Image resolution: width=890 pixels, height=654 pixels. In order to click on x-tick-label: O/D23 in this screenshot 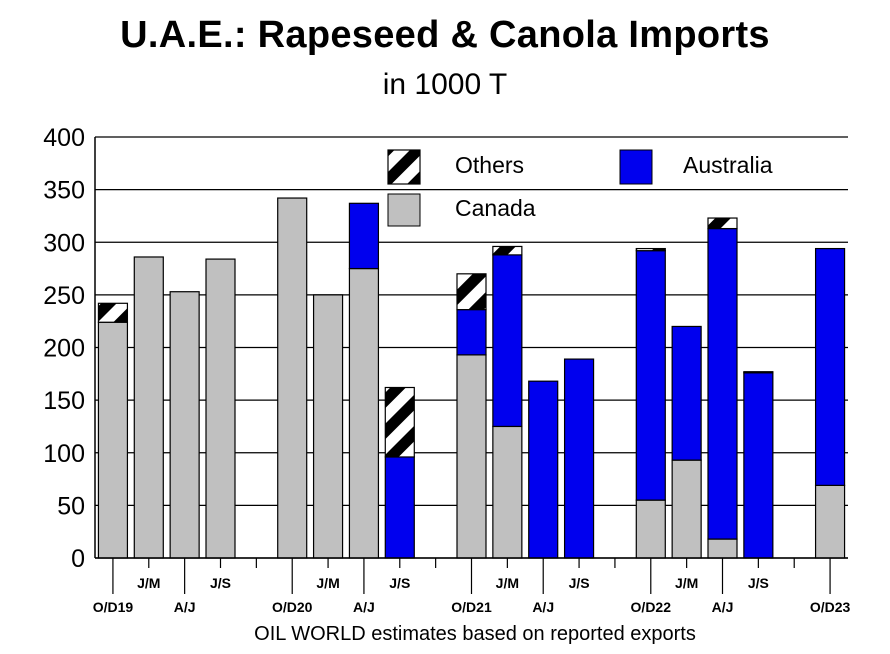, I will do `click(830, 607)`.